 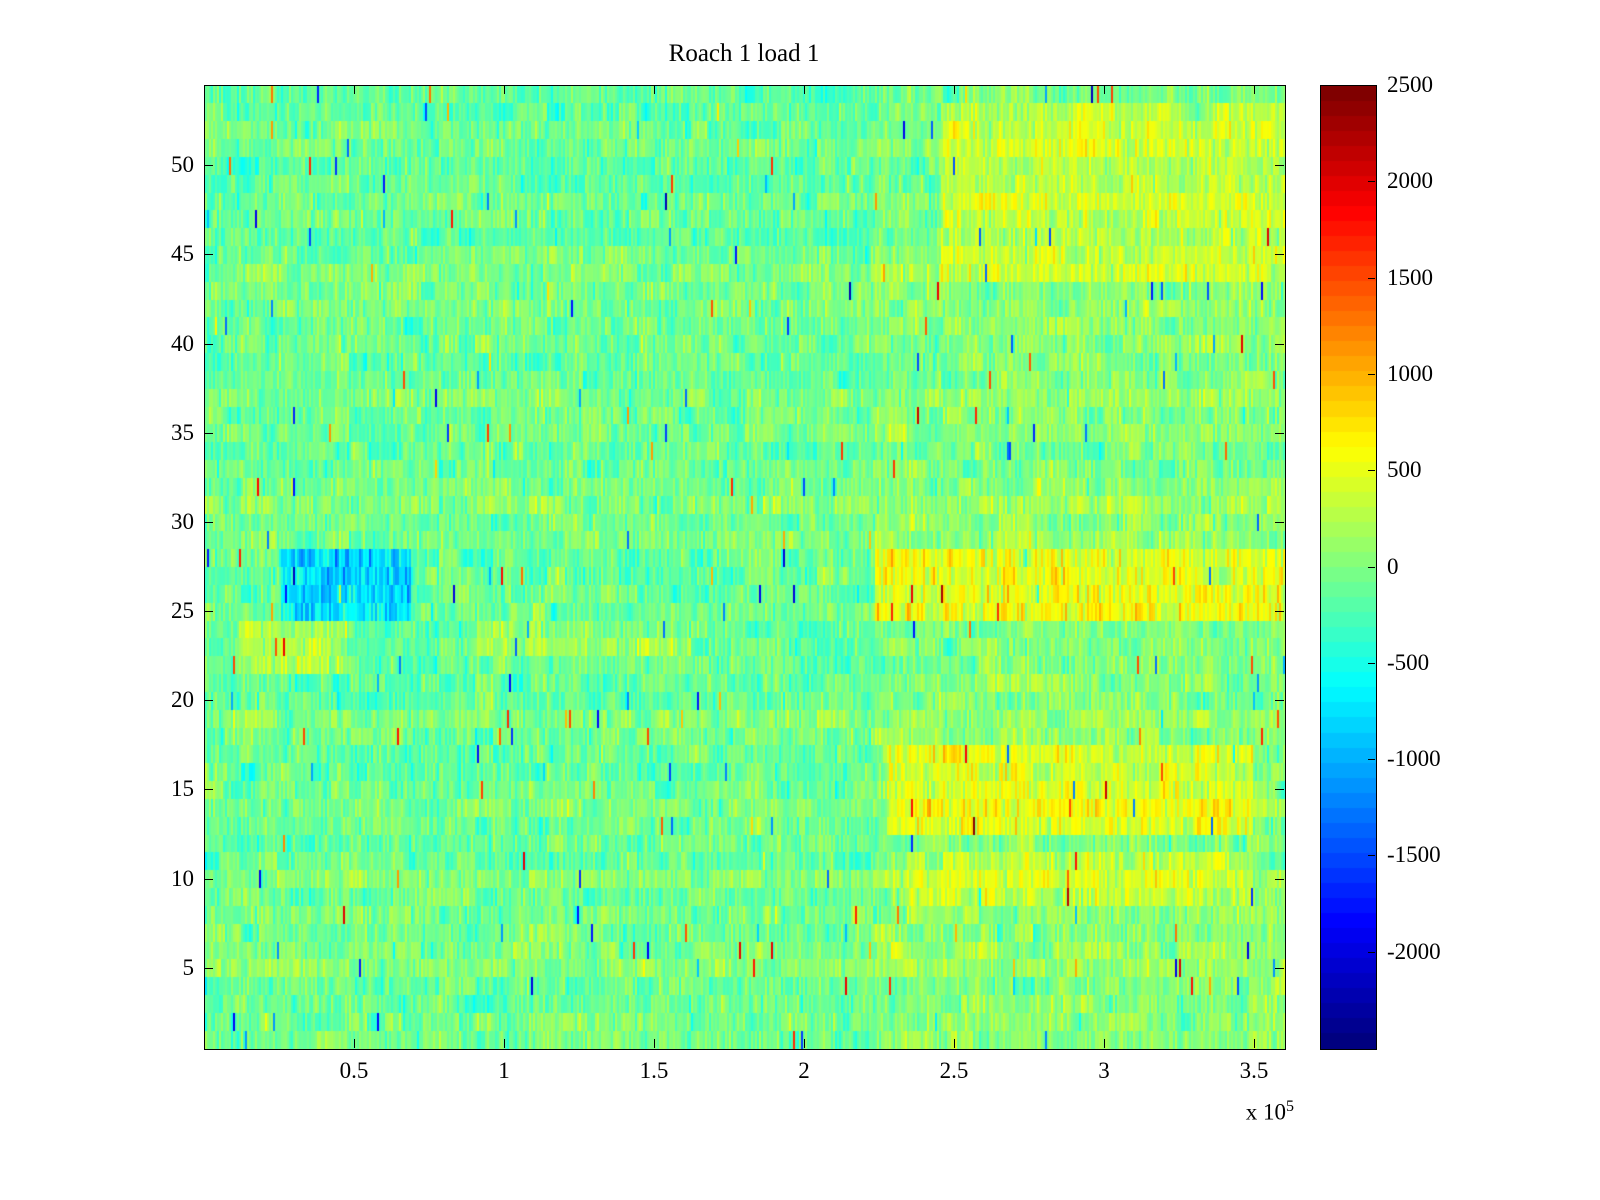 What do you see at coordinates (188, 967) in the screenshot?
I see `y-tick-label: 5` at bounding box center [188, 967].